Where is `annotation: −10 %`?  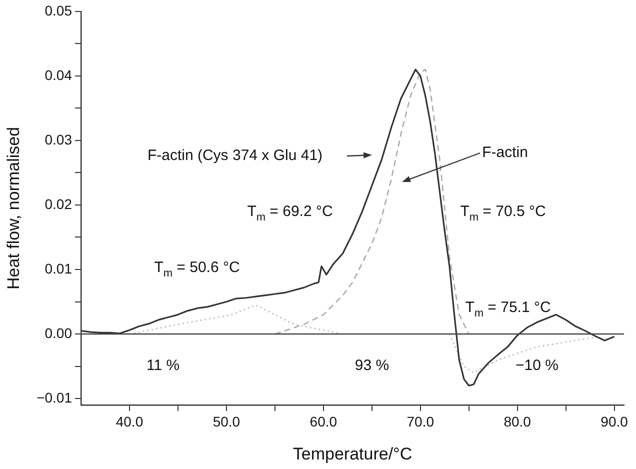
annotation: −10 % is located at coordinates (537, 365).